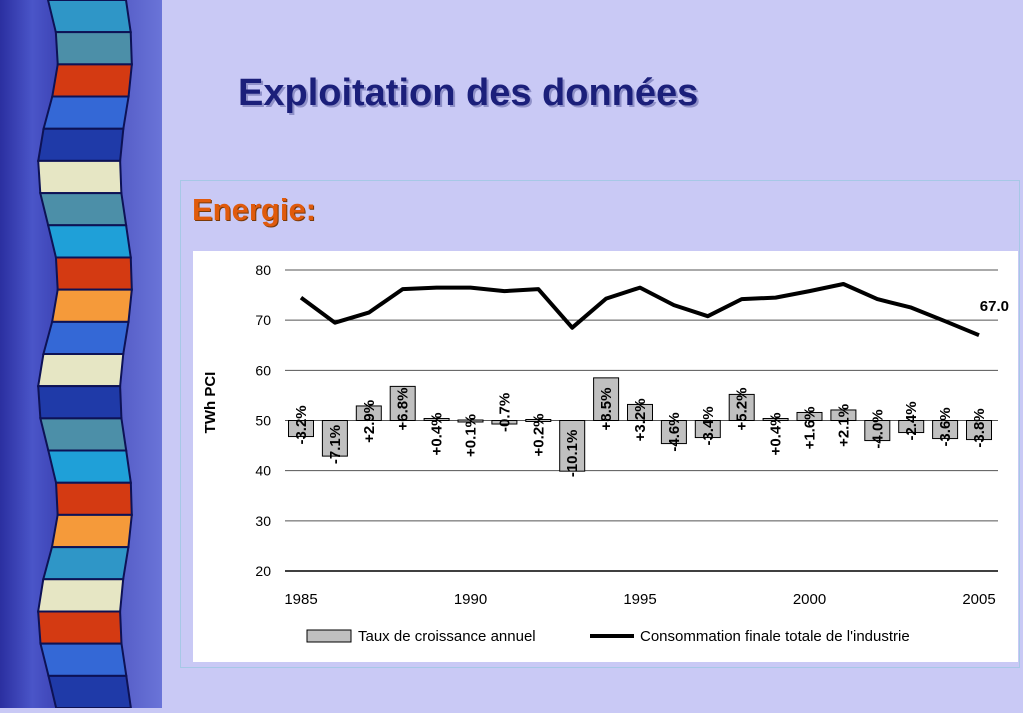  I want to click on bar-data-label: -0.7%, so click(504, 412).